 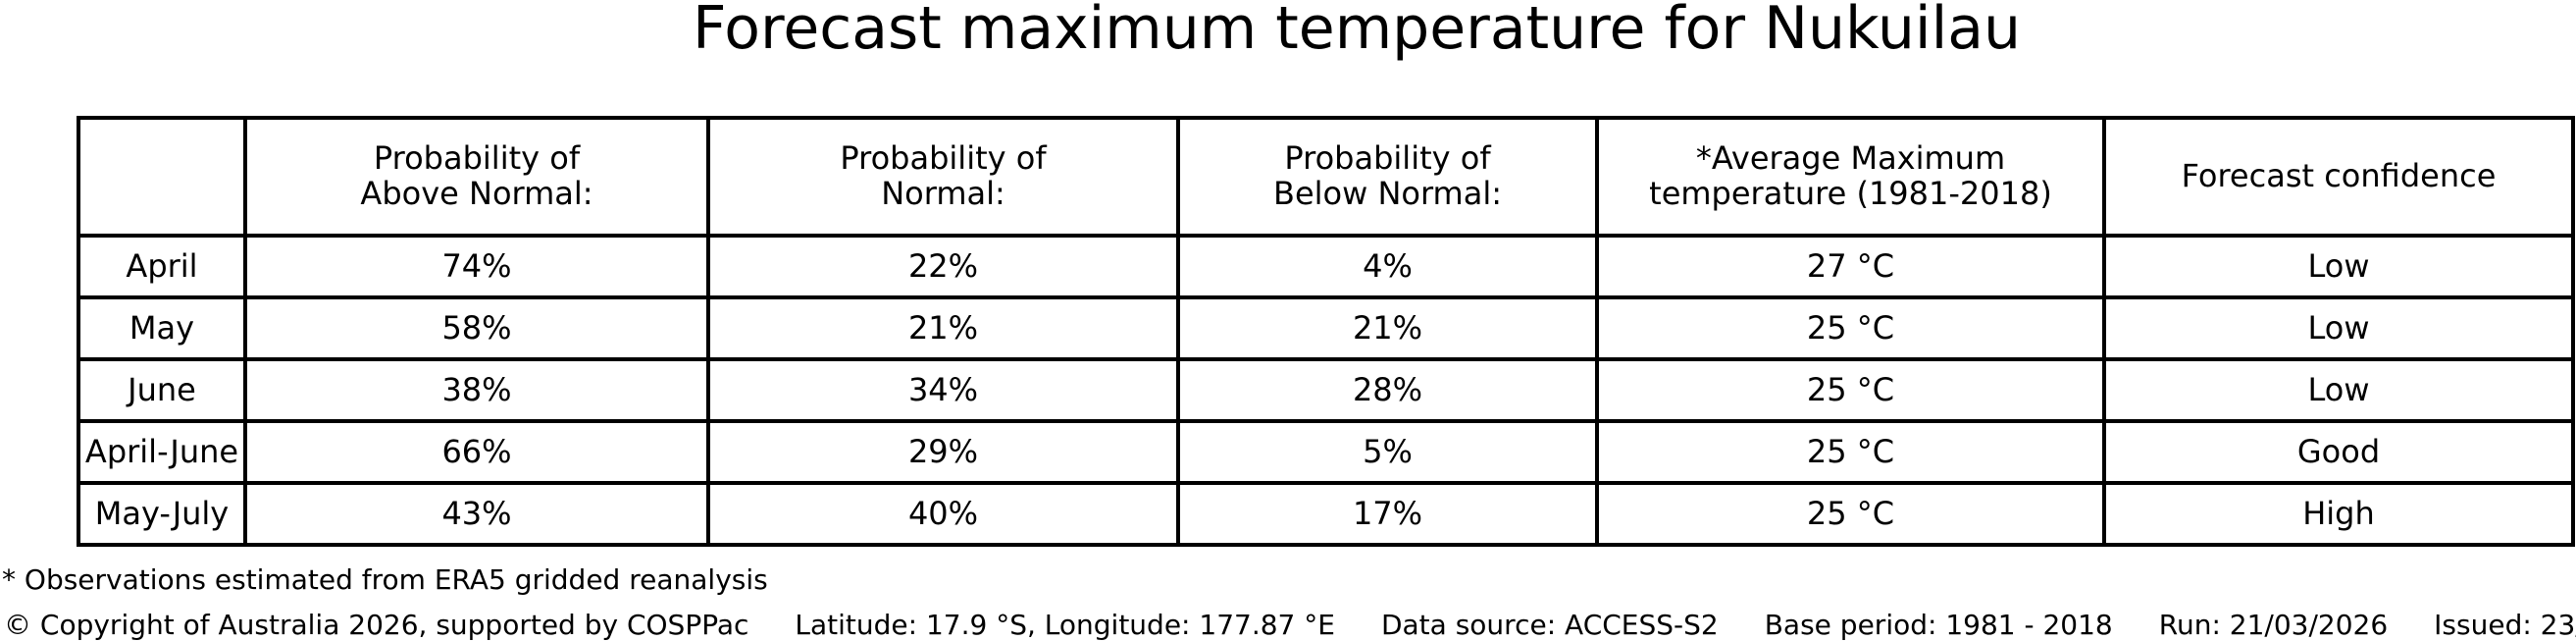 I want to click on prob-normal-cell: 40%, so click(x=943, y=514).